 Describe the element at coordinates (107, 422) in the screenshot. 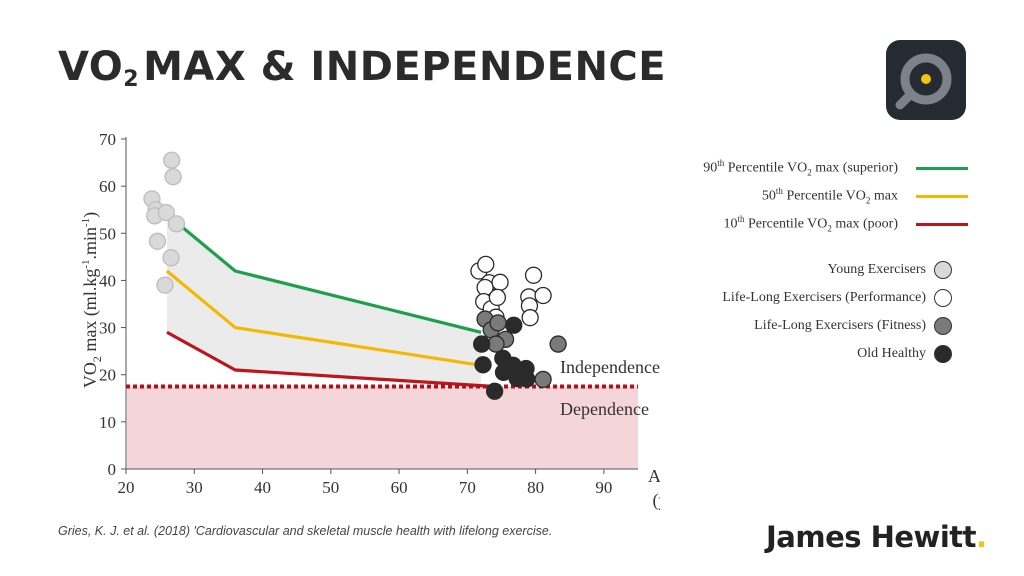

I see `y-tick-label: 10` at that location.